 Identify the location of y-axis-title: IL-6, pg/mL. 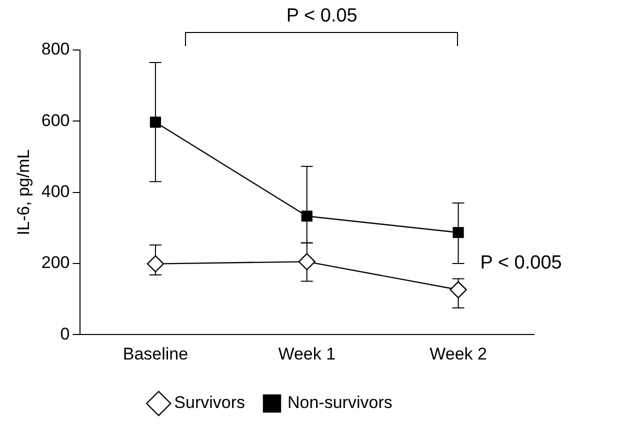
(23, 192).